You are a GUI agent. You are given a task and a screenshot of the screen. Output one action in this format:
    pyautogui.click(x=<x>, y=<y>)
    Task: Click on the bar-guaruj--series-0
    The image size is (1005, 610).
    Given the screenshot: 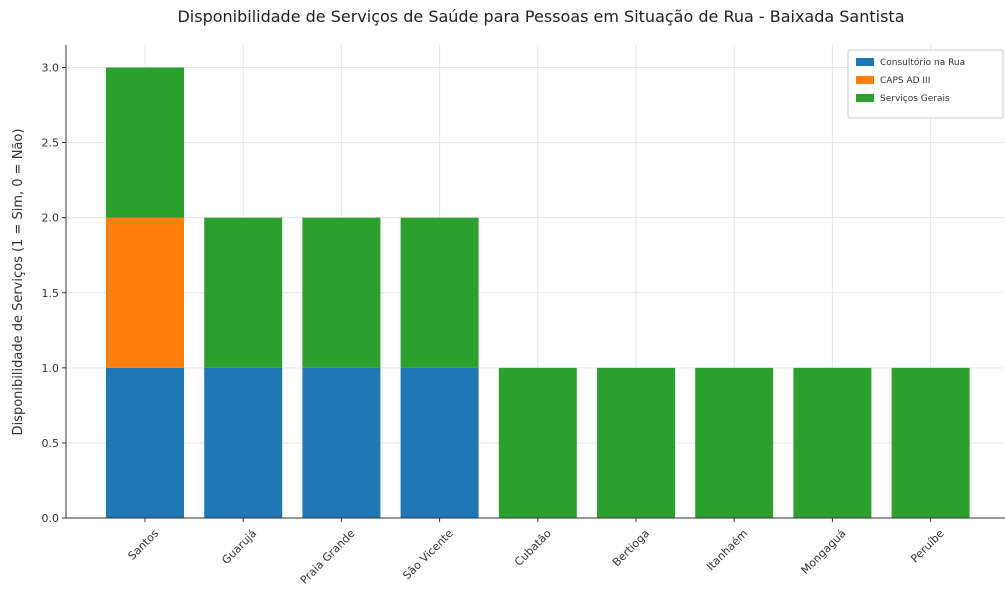 What is the action you would take?
    pyautogui.click(x=243, y=442)
    